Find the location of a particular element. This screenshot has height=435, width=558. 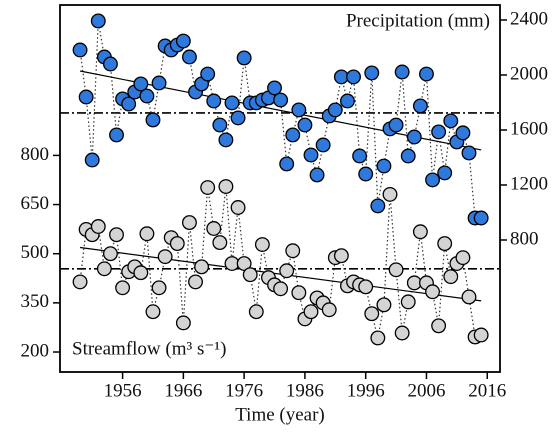

x-tick-label: 1976 is located at coordinates (244, 390).